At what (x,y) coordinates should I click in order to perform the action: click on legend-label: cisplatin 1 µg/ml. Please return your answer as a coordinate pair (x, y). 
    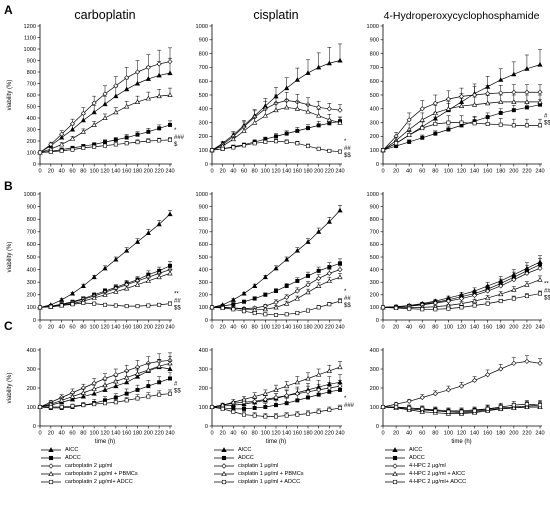
    Looking at the image, I should click on (258, 466).